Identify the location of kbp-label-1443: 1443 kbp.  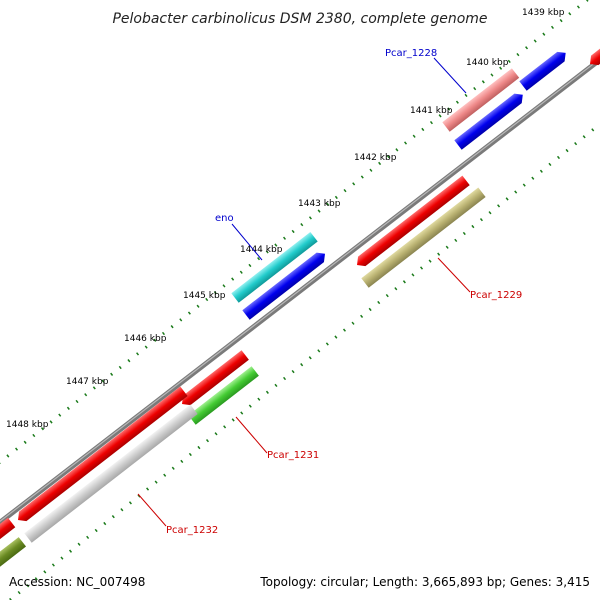
(319, 204).